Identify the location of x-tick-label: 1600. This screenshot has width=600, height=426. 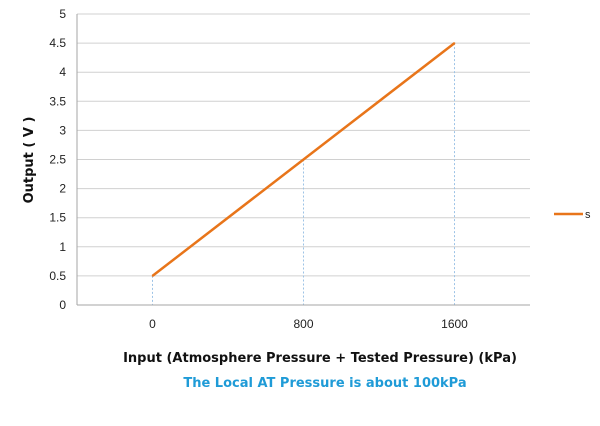
(454, 324).